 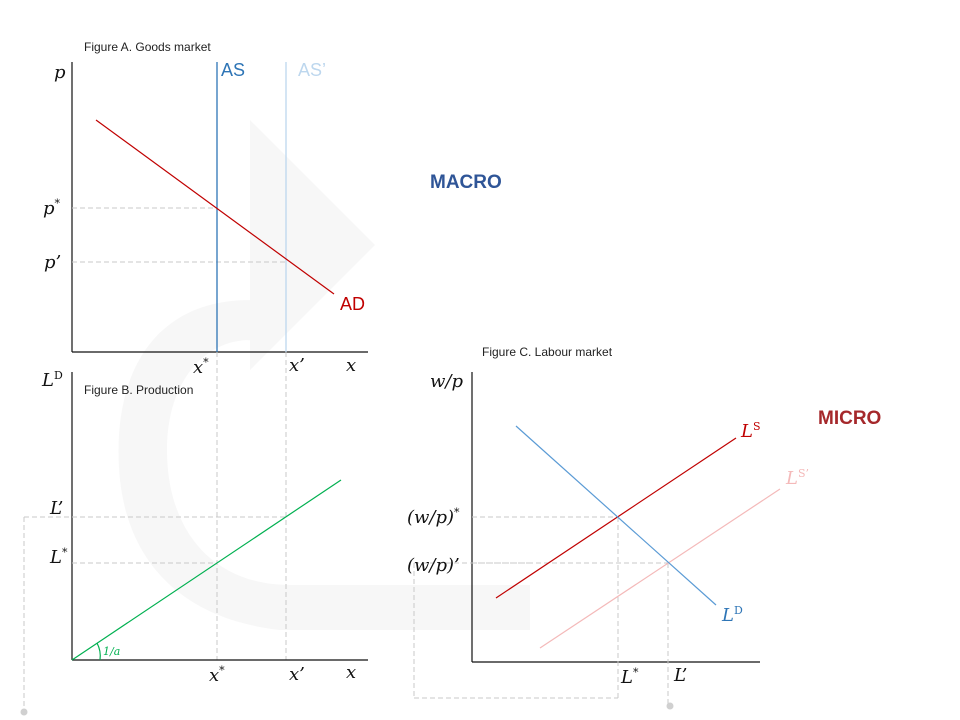 What do you see at coordinates (466, 182) in the screenshot?
I see `macro-label: MACRO` at bounding box center [466, 182].